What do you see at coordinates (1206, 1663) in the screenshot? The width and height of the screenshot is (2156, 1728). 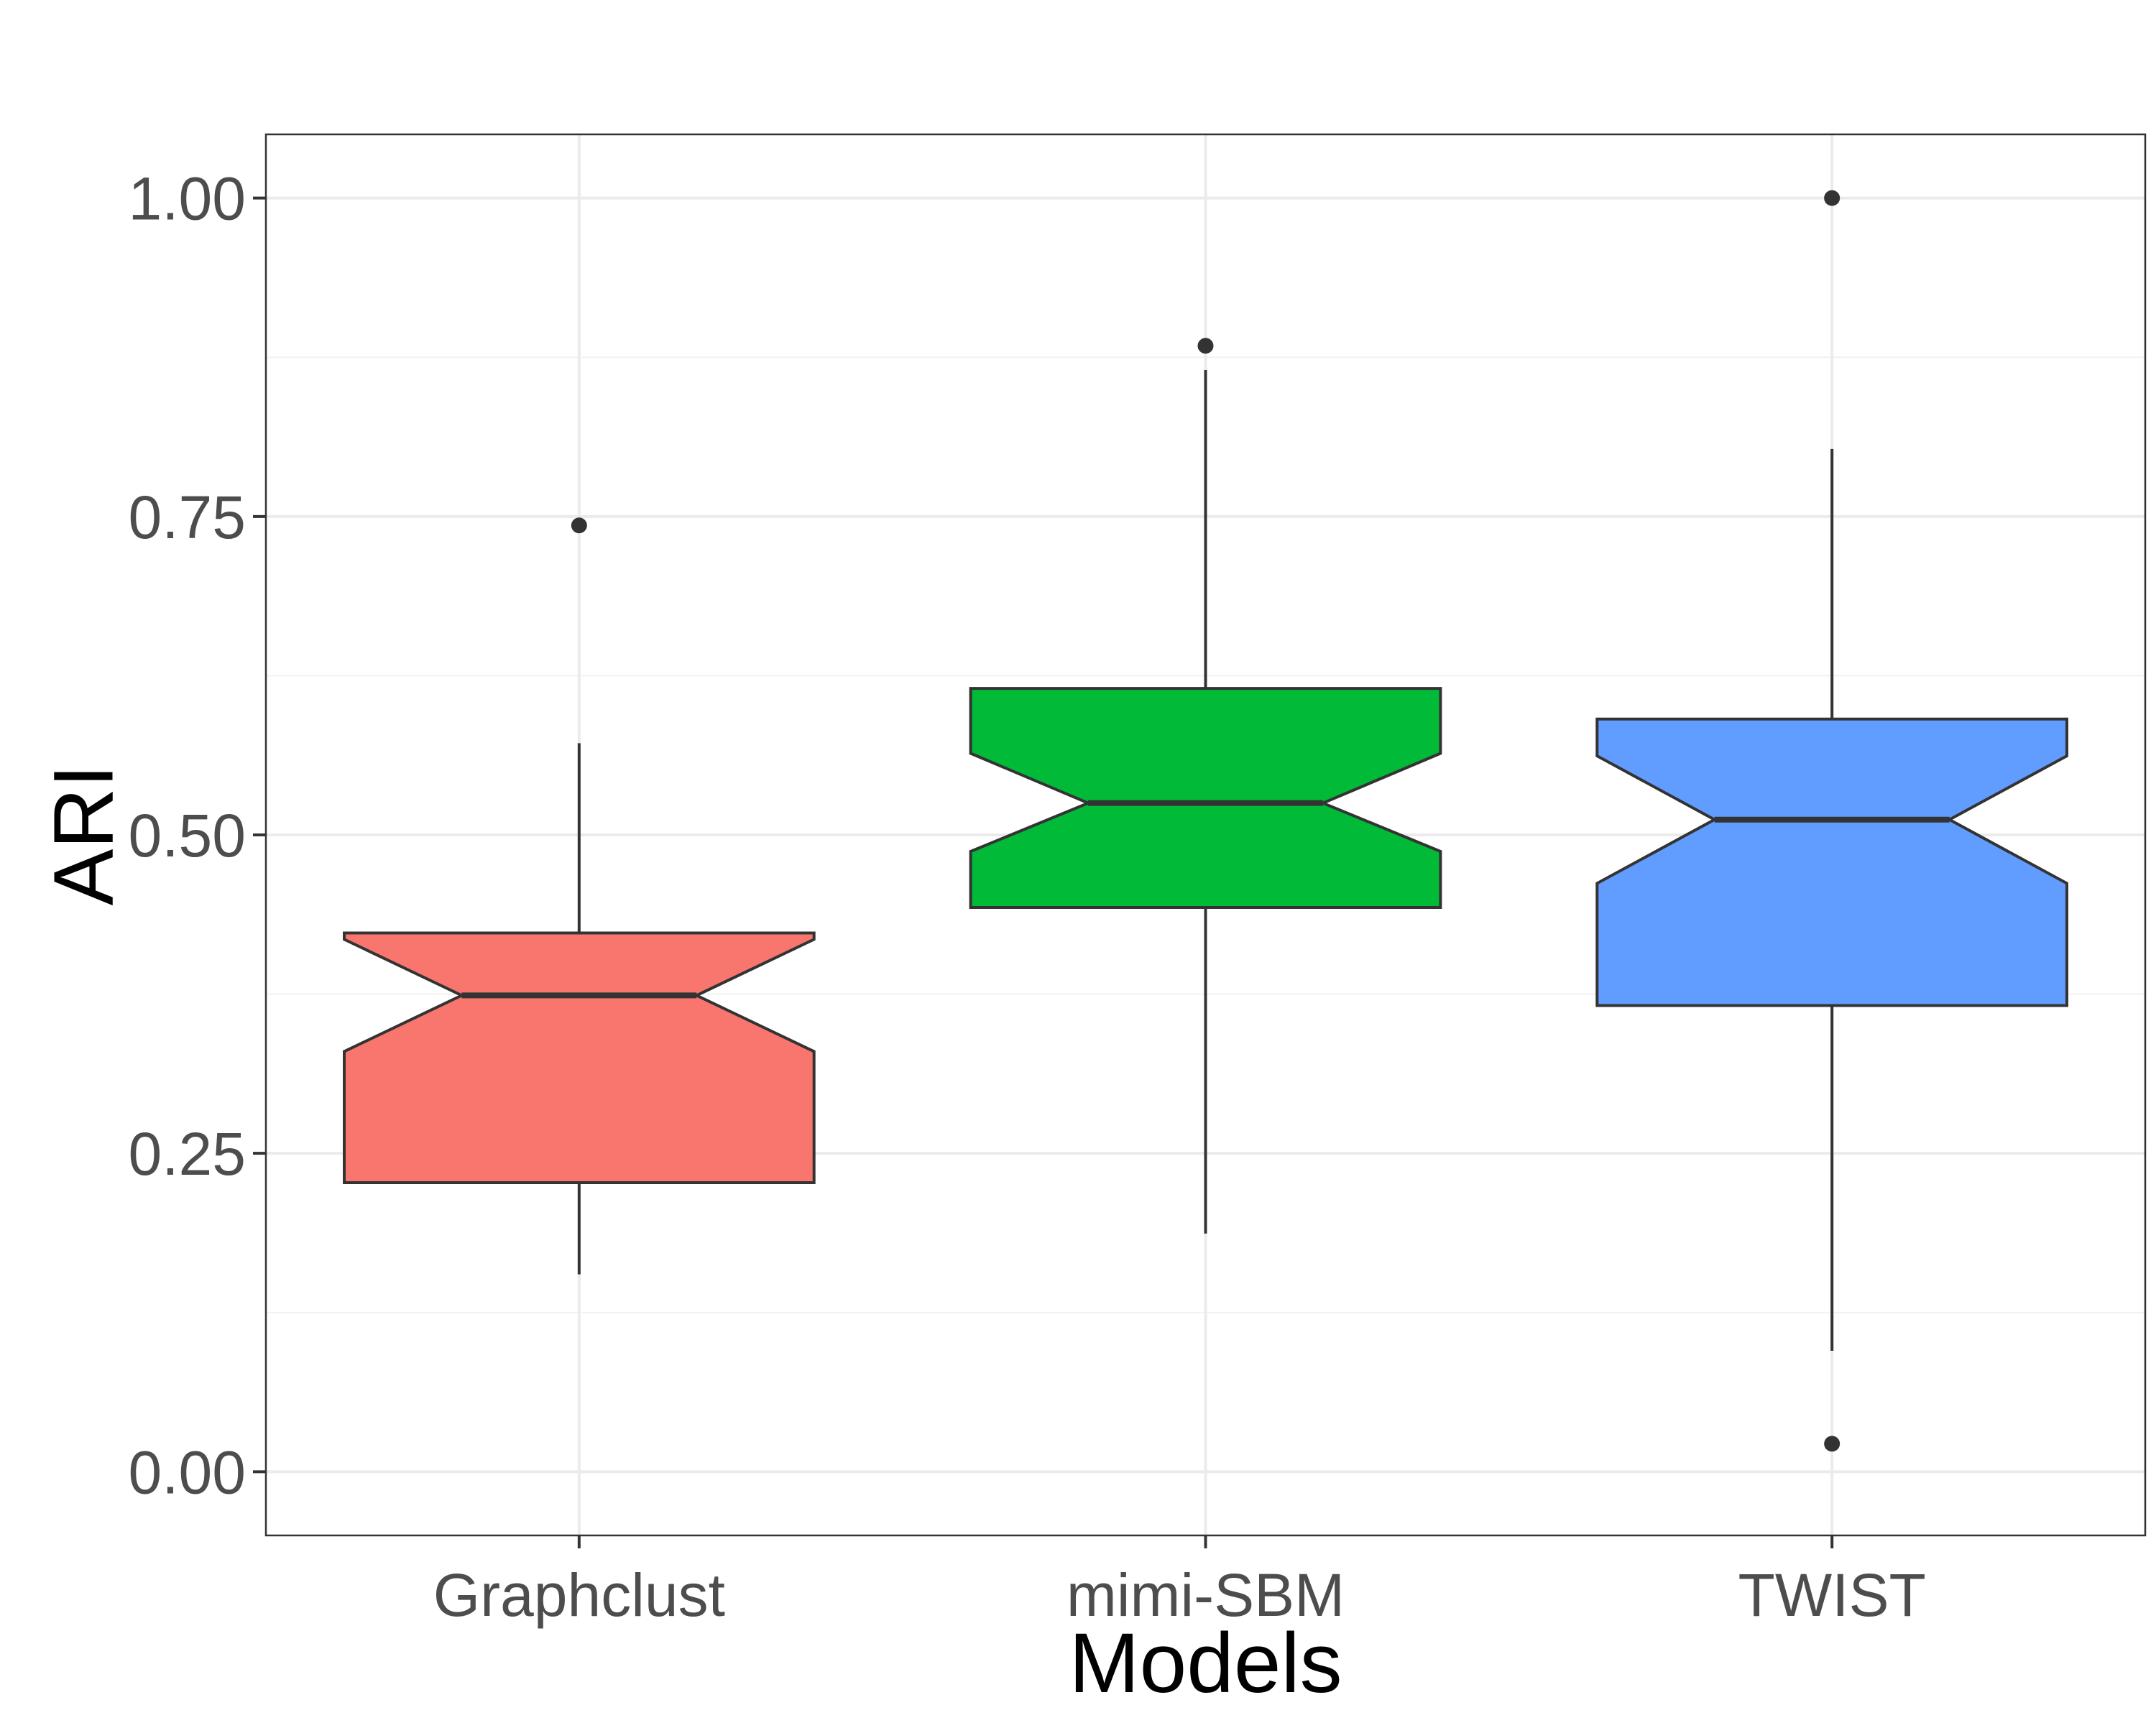 I see `x-axis-title: Models` at bounding box center [1206, 1663].